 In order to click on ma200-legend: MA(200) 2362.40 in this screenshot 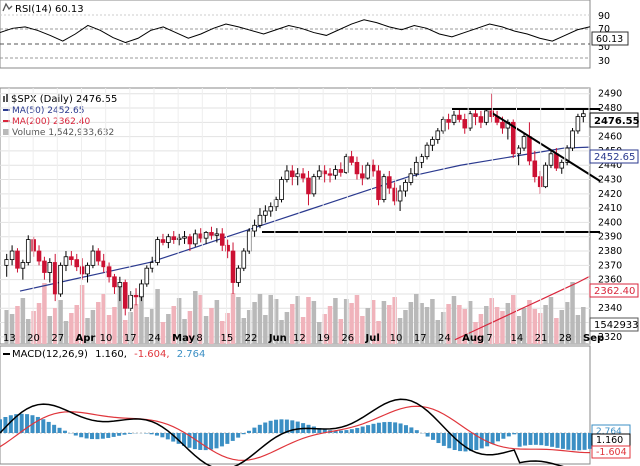, I will do `click(51, 122)`.